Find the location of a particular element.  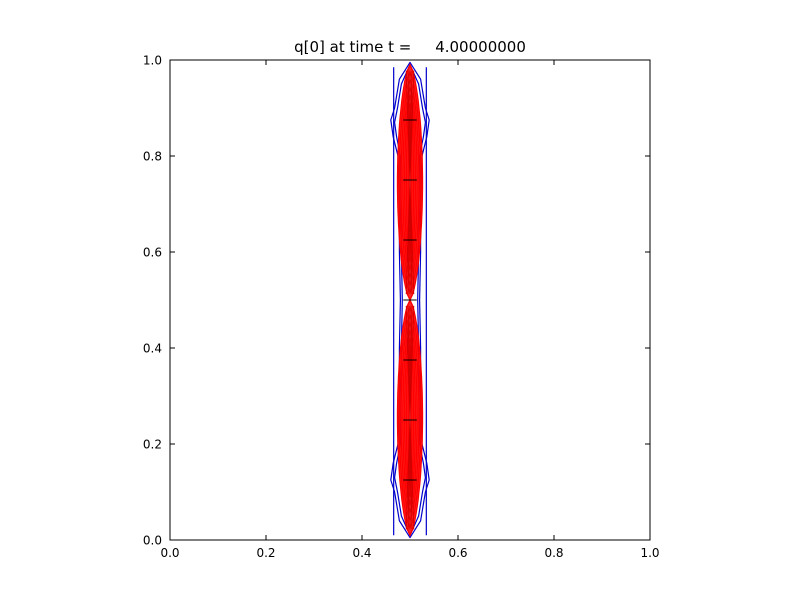

chart-title: q[0] at time t = 4.00000000 is located at coordinates (410, 47).